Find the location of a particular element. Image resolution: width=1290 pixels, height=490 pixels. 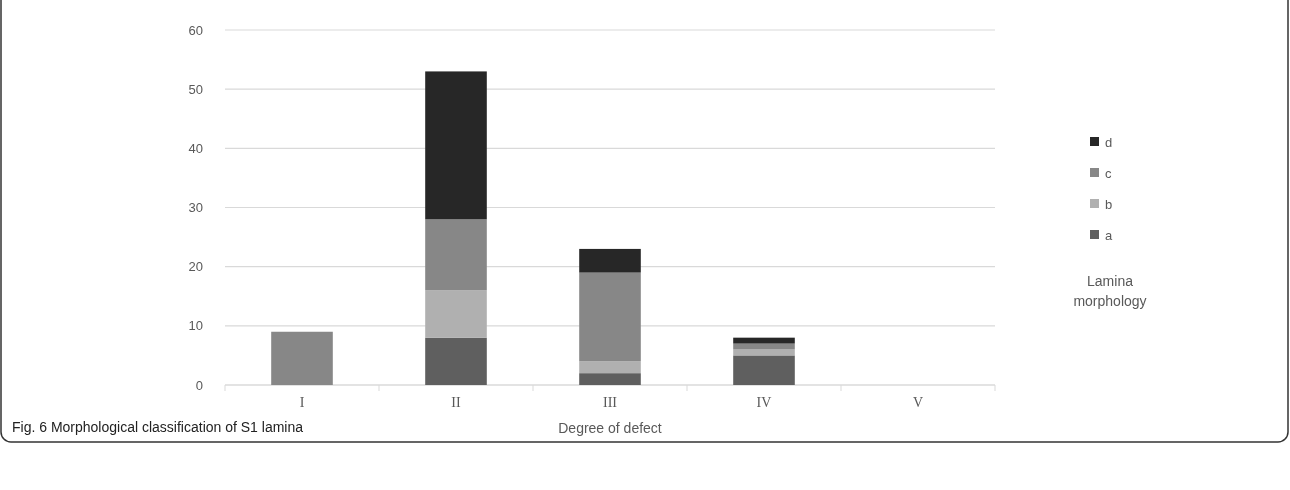

x-tick-label: I is located at coordinates (302, 402).